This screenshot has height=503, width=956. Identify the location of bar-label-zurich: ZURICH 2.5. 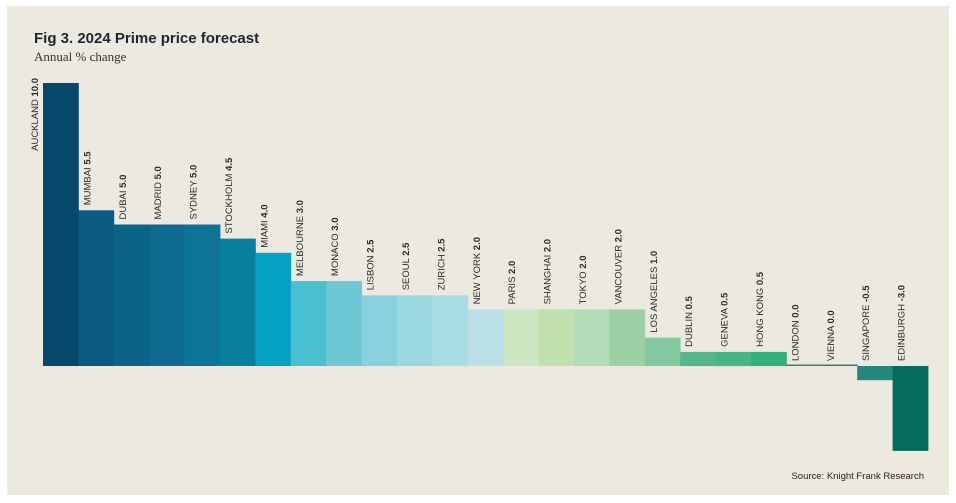
(441, 264).